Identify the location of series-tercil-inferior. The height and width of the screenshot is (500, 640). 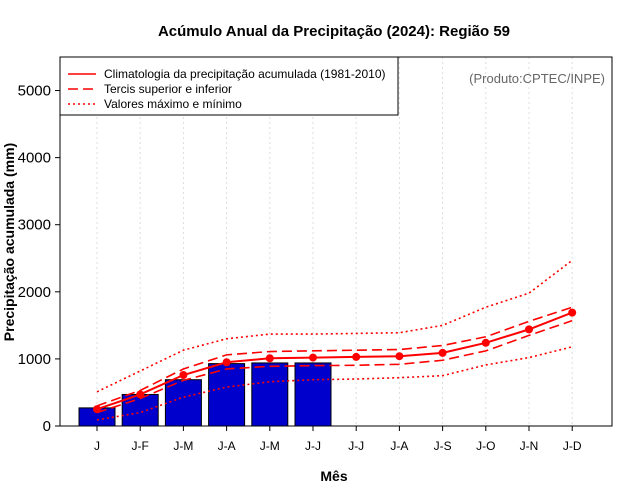
(334, 366).